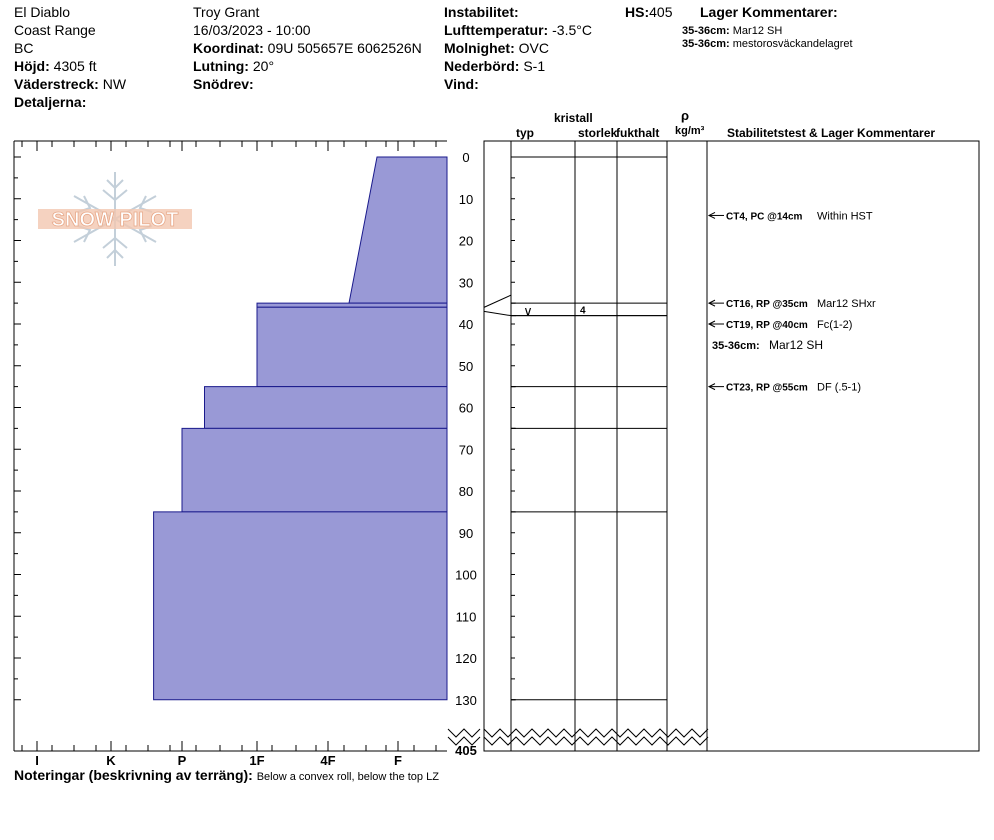 The height and width of the screenshot is (840, 994). I want to click on precip: Nederbörd: S-1, so click(494, 66).